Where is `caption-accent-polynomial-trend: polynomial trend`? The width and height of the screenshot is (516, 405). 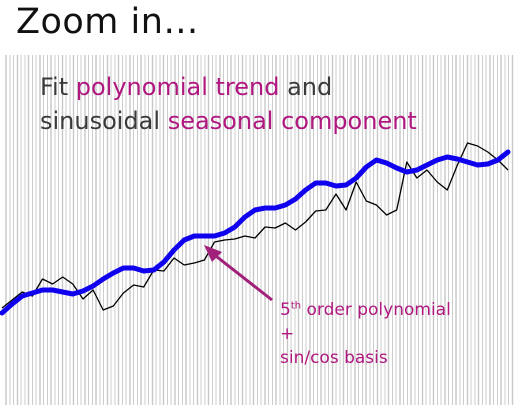 caption-accent-polynomial-trend: polynomial trend is located at coordinates (177, 87).